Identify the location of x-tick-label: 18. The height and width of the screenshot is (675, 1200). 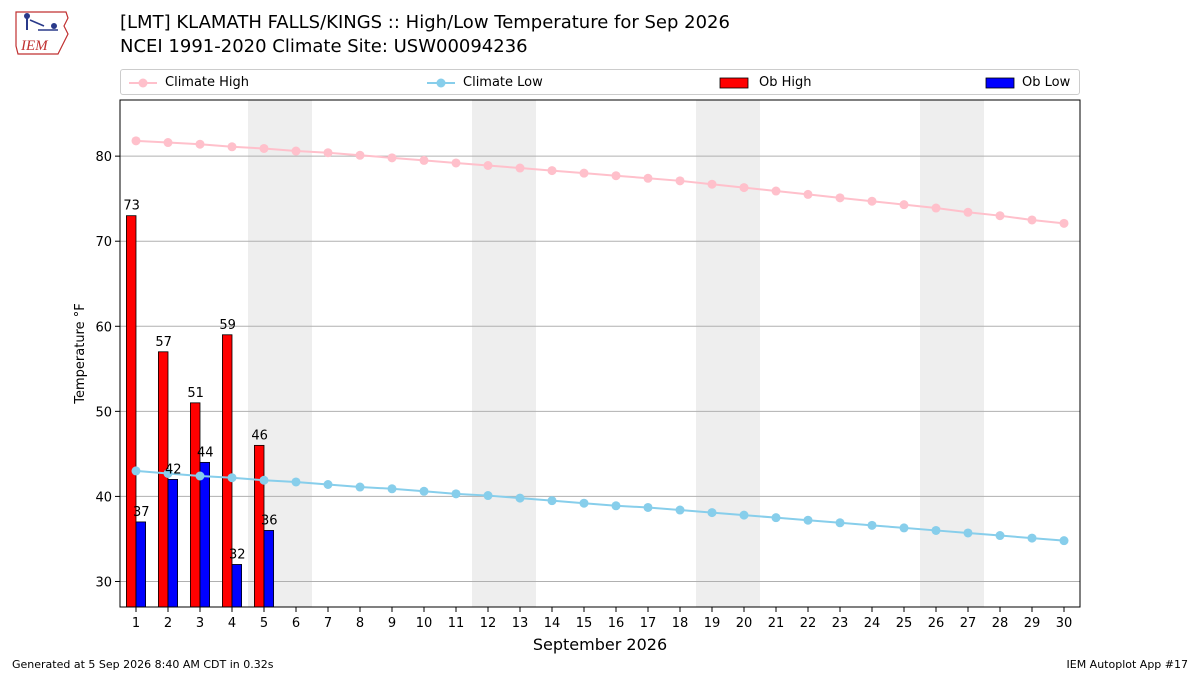
(680, 623).